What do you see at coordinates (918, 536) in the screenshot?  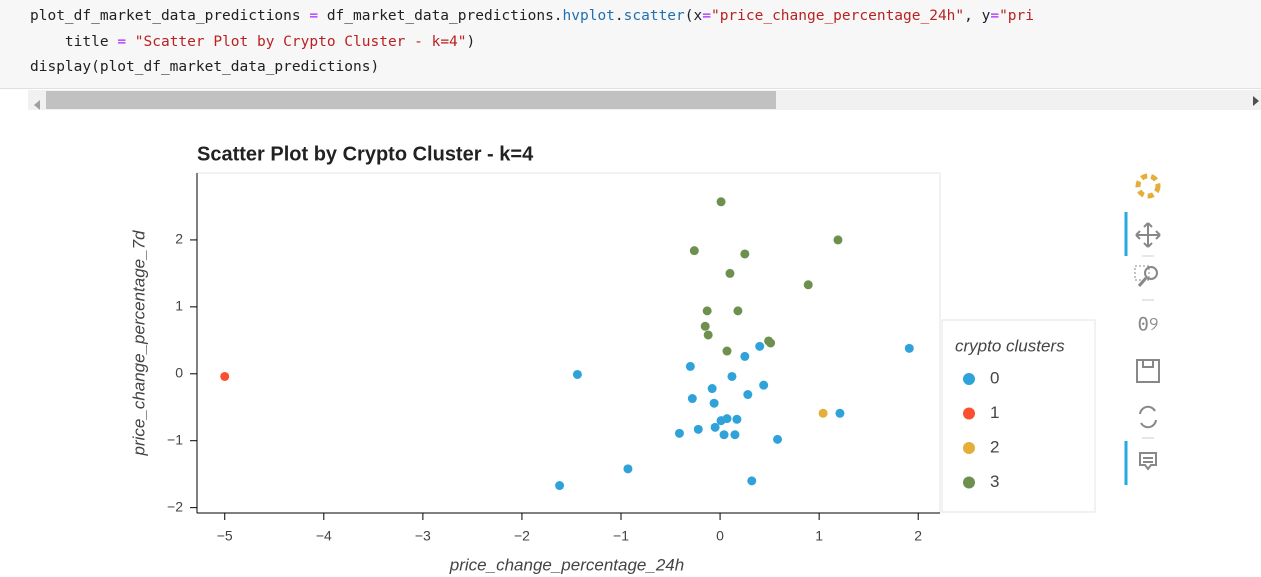 I see `x-tick-label: 2` at bounding box center [918, 536].